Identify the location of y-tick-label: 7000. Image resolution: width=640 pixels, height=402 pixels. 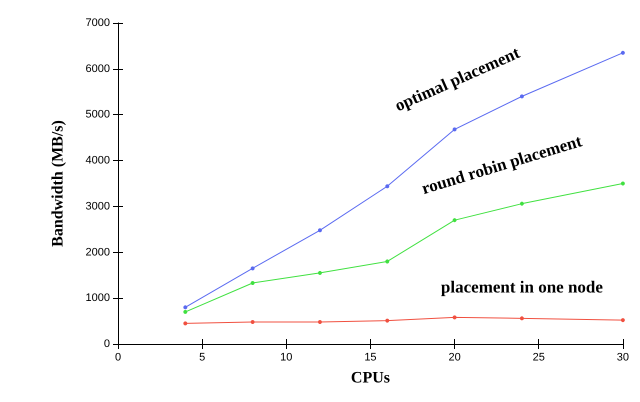
(98, 23).